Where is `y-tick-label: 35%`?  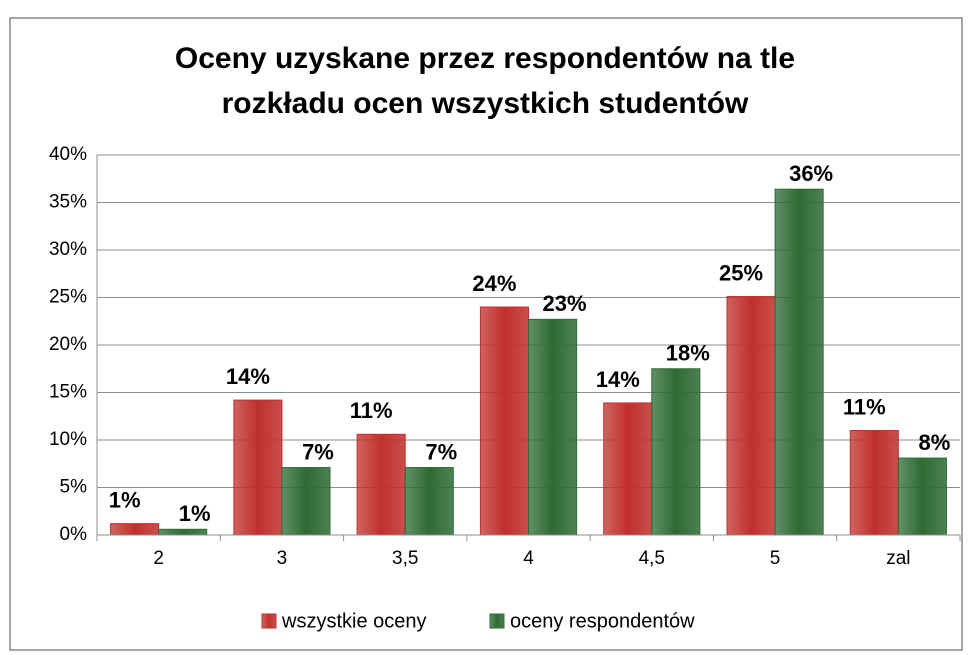 y-tick-label: 35% is located at coordinates (68, 202).